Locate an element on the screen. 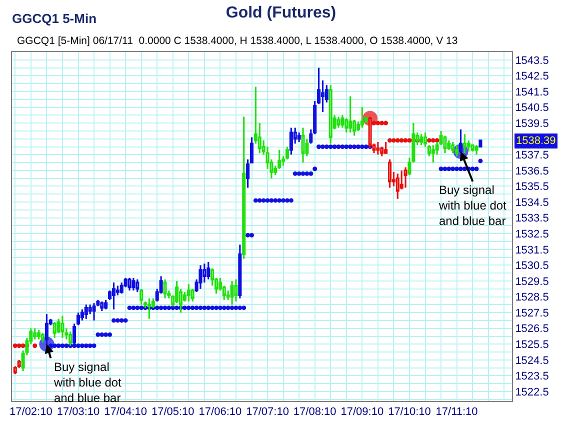 The height and width of the screenshot is (428, 562). y-tick-label: 1529.5 is located at coordinates (532, 282).